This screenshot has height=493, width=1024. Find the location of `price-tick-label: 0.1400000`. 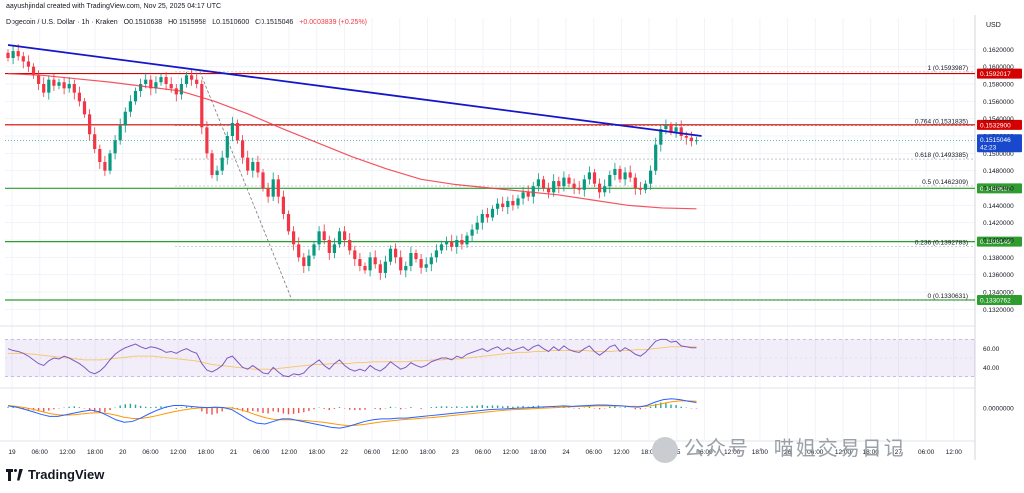

price-tick-label: 0.1400000 is located at coordinates (998, 241).